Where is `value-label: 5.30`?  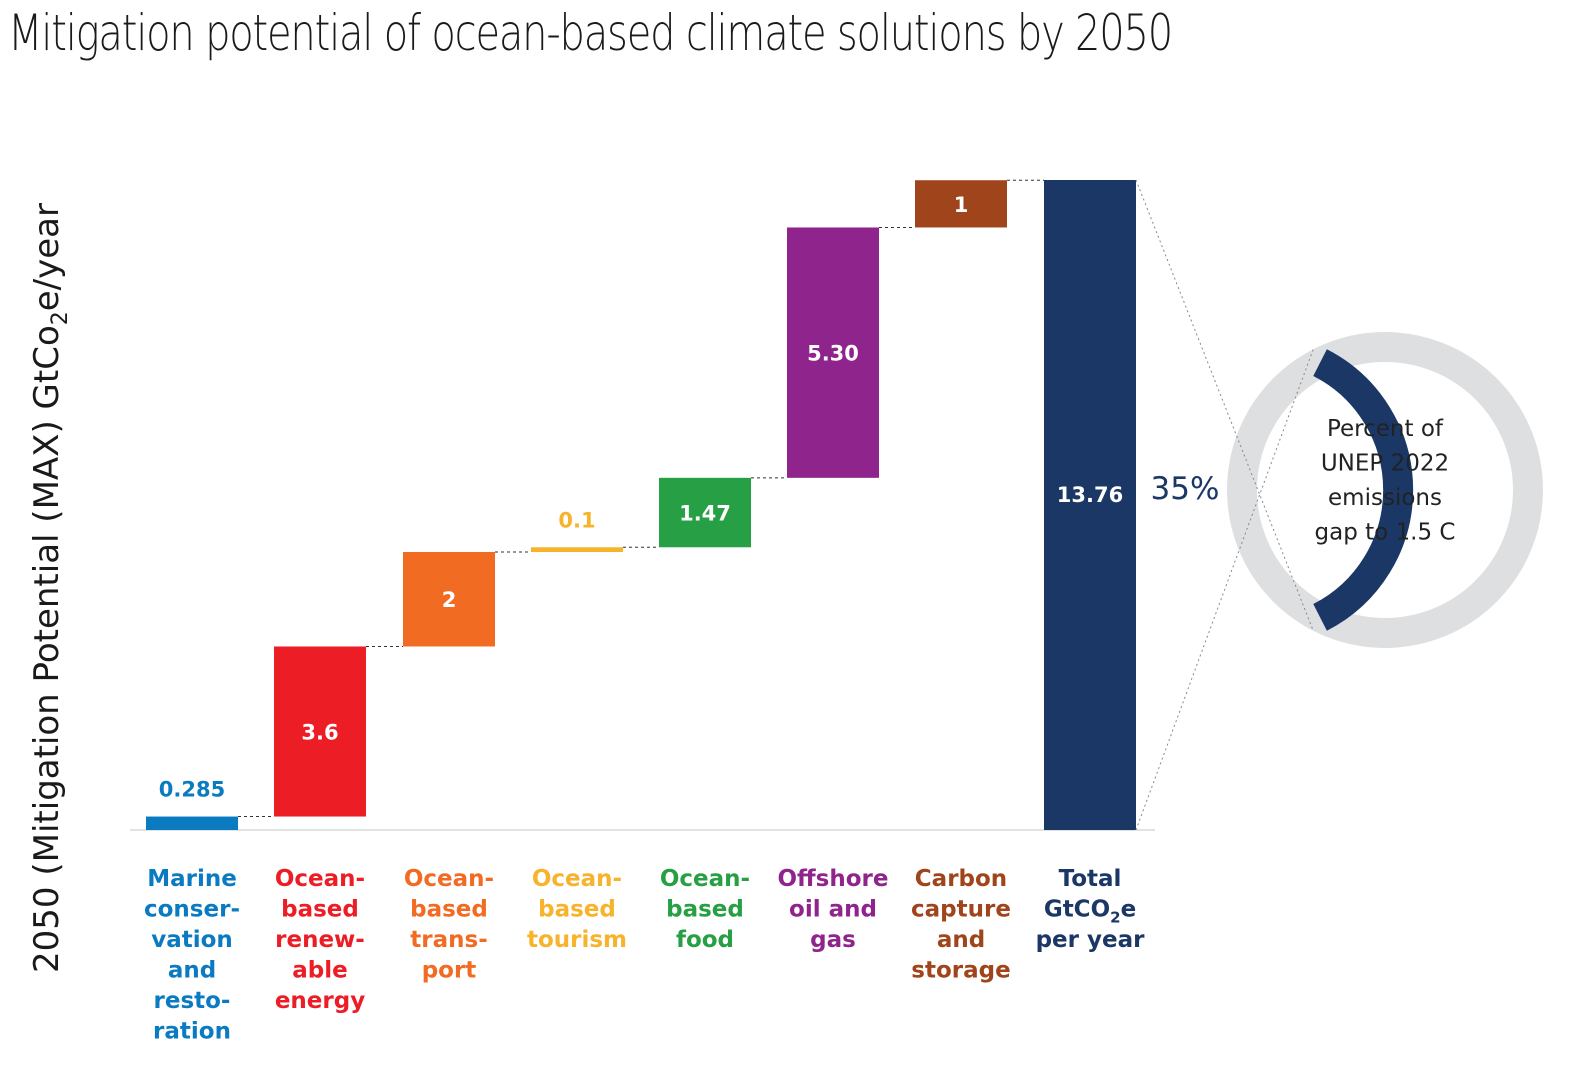
value-label: 5.30 is located at coordinates (833, 354).